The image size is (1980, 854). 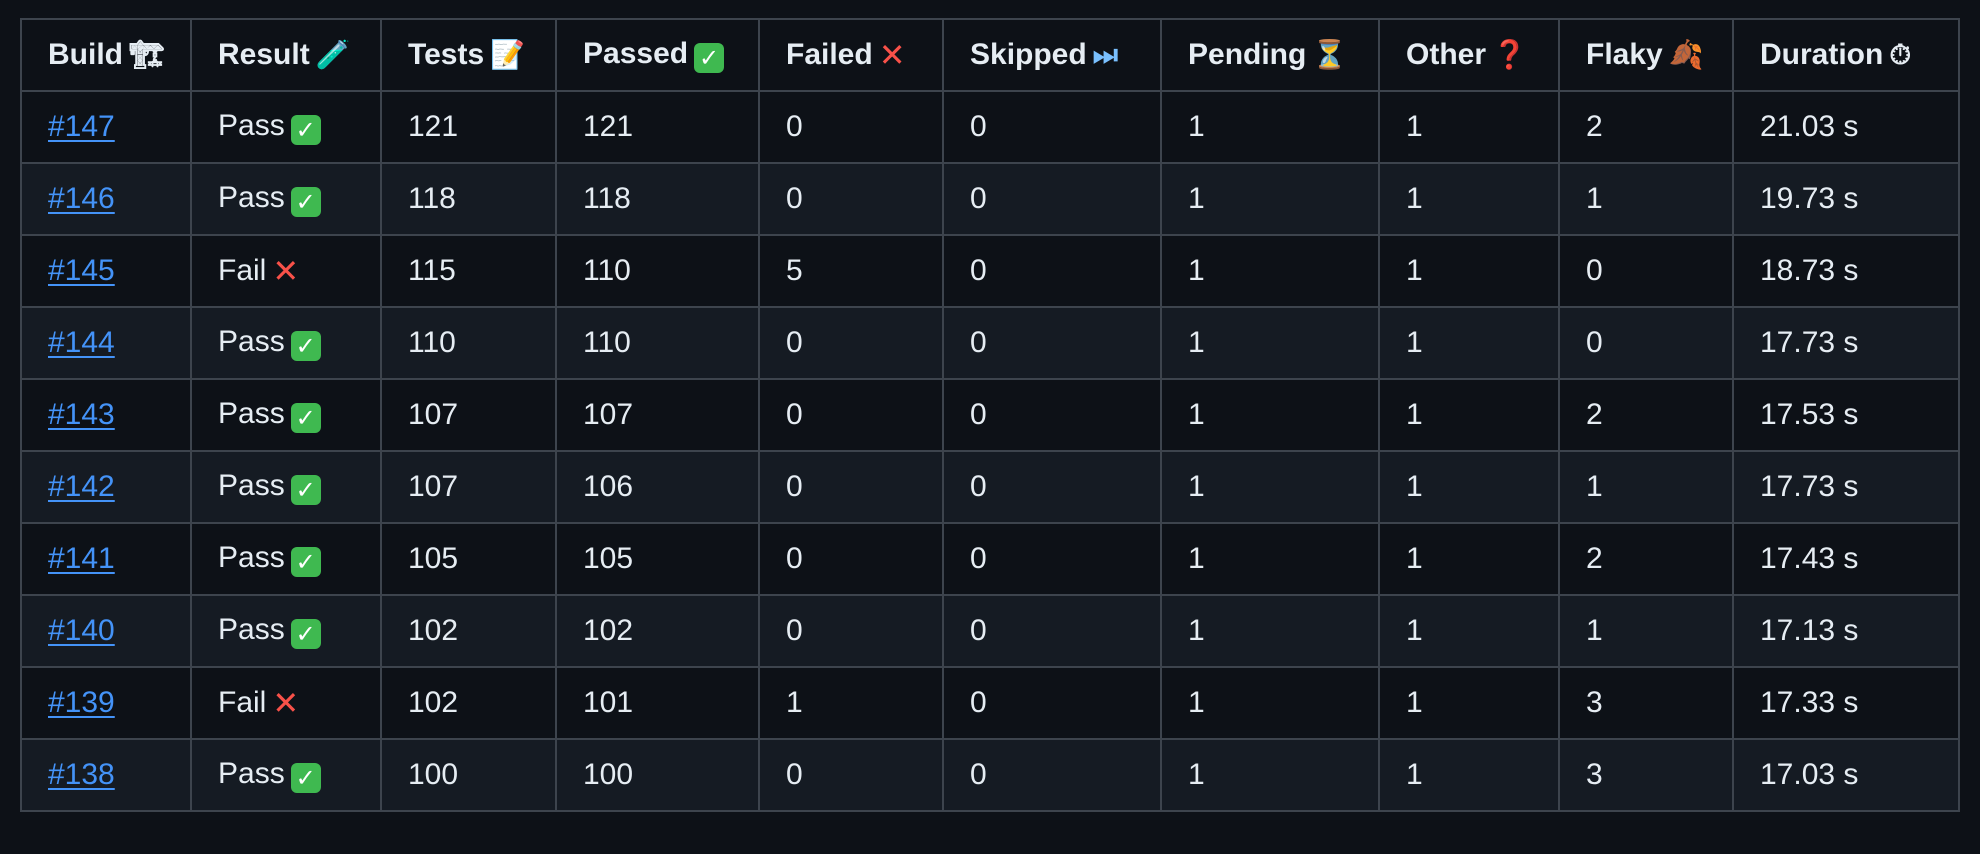 What do you see at coordinates (81, 126) in the screenshot?
I see `build-link: #147` at bounding box center [81, 126].